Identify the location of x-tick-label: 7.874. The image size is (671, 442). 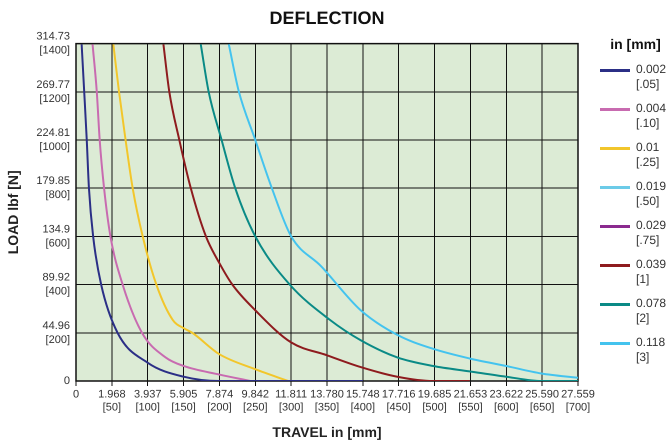
(220, 394).